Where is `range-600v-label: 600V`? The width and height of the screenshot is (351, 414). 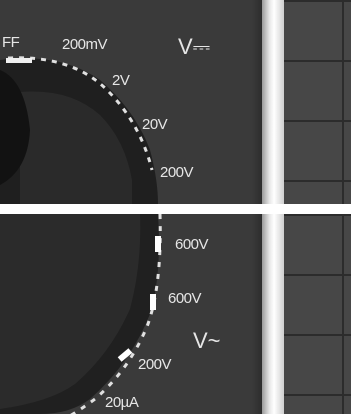 range-600v-label: 600V is located at coordinates (192, 244).